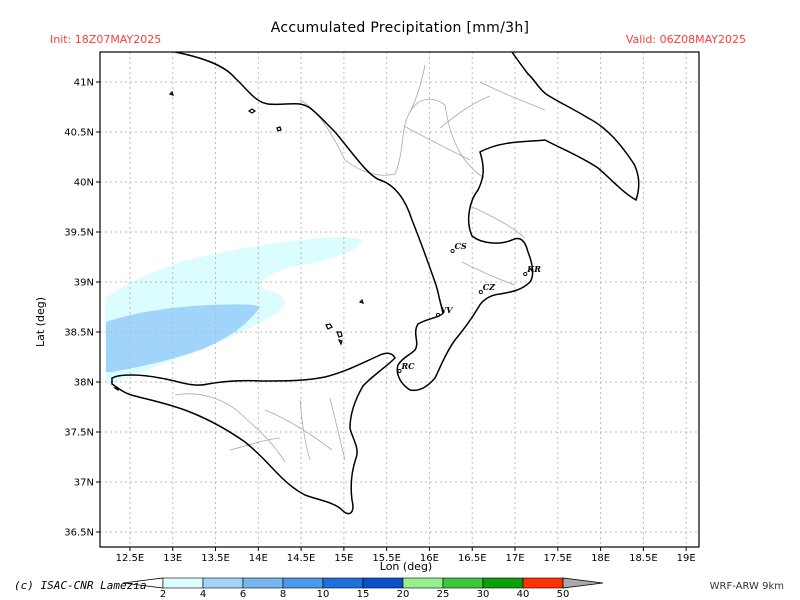 The width and height of the screenshot is (800, 600). I want to click on lat-tick-label: 37N, so click(84, 483).